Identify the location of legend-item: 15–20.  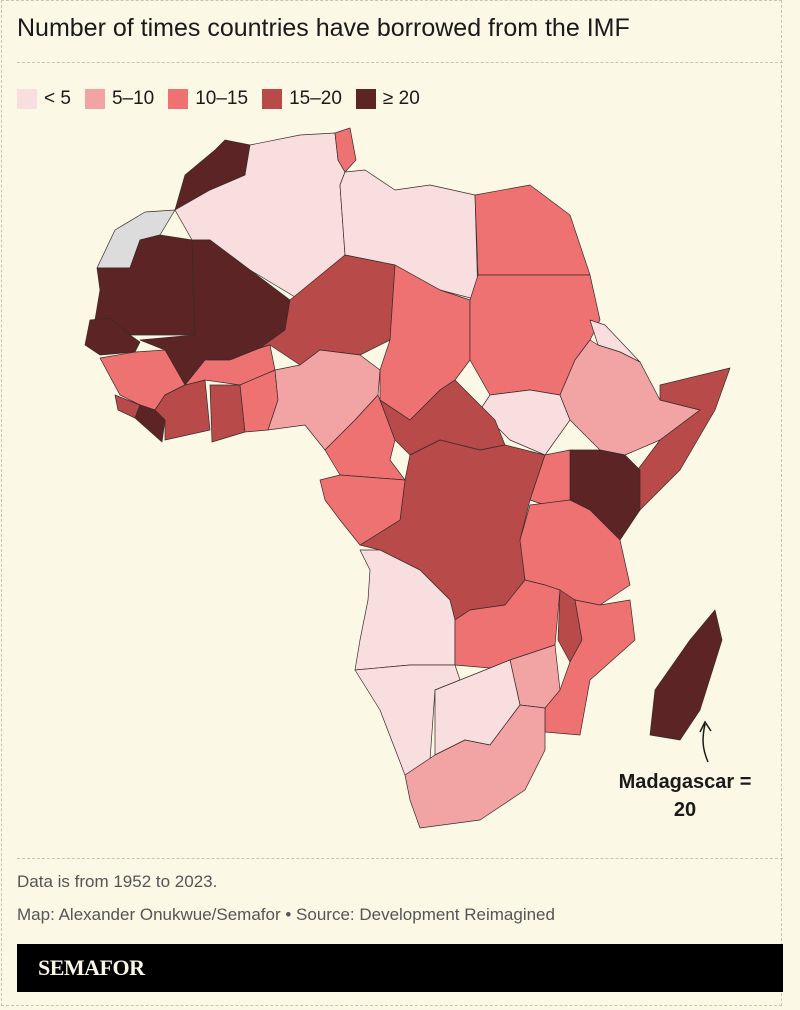
(302, 99).